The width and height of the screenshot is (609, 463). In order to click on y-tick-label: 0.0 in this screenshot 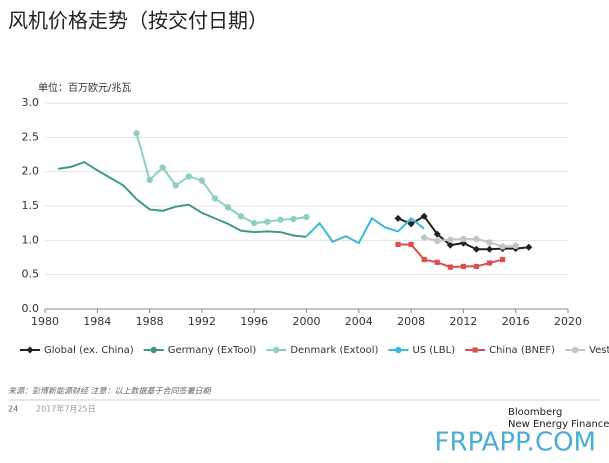, I will do `click(31, 308)`.